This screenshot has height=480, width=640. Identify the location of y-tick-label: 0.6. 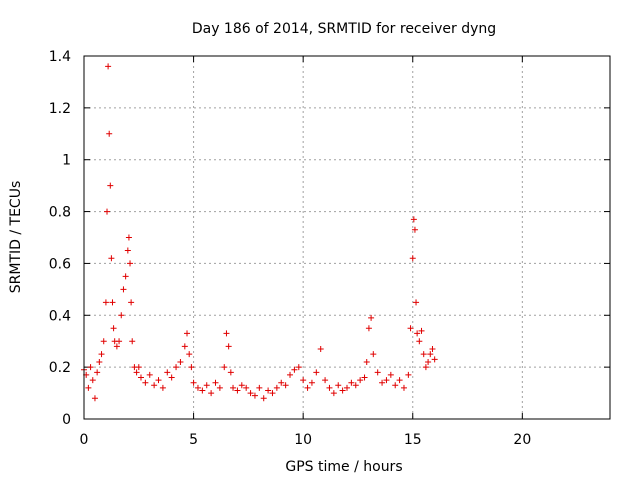
(60, 264).